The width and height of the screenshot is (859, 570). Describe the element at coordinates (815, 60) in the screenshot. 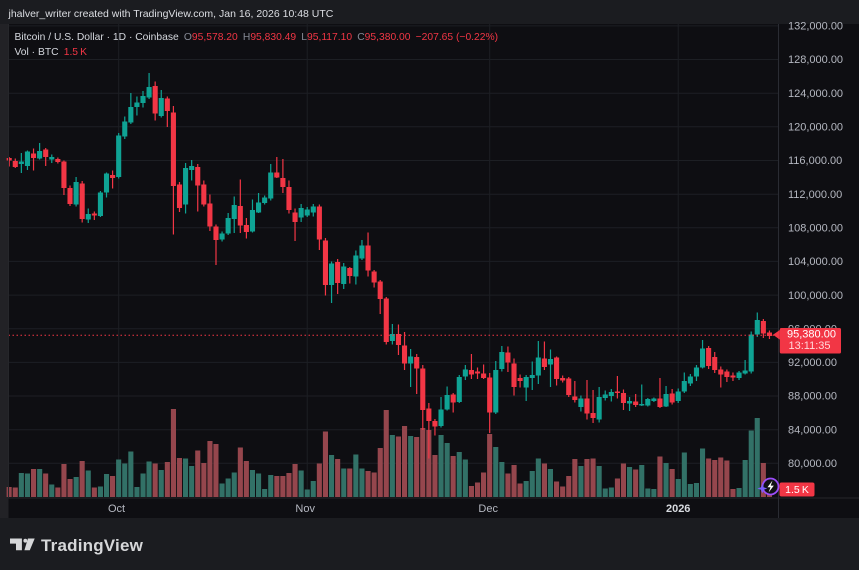

I see `svg-text: 128,000.00` at that location.